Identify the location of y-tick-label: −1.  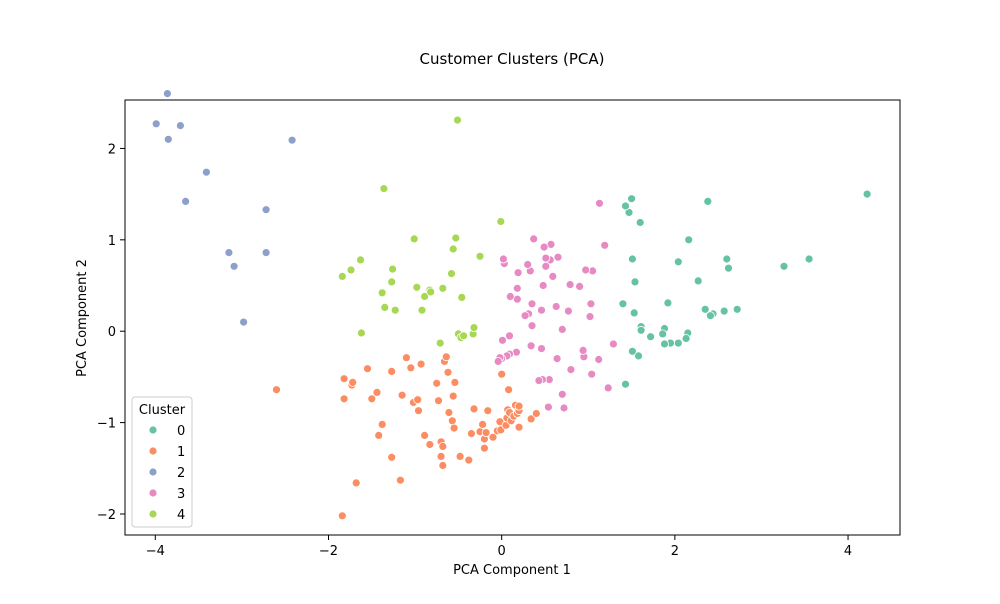
(106, 424).